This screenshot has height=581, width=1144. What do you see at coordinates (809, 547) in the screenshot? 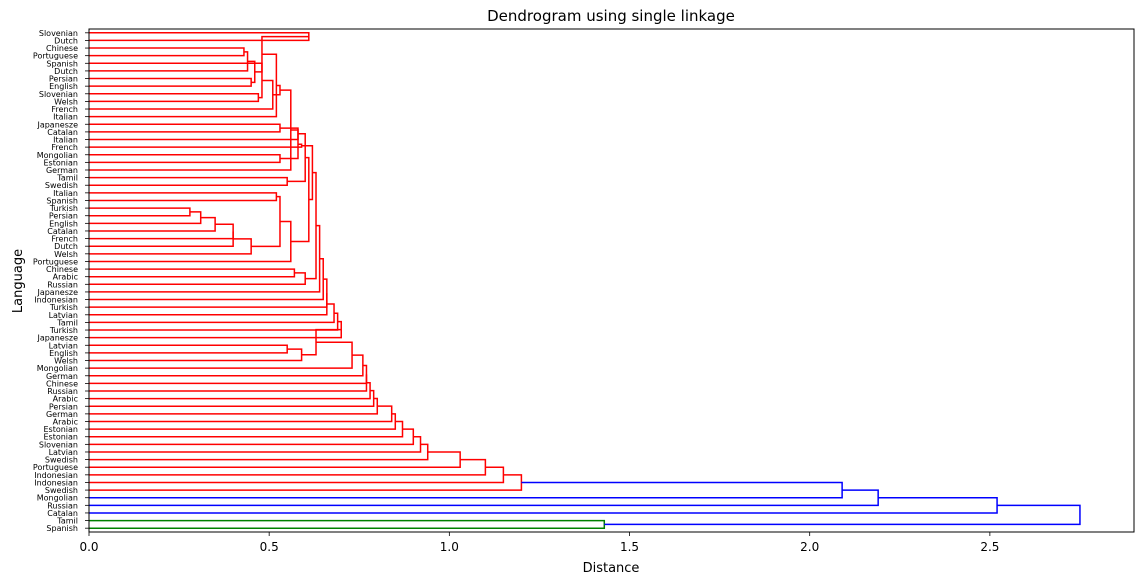
I see `x-tick-label: 2.0` at bounding box center [809, 547].